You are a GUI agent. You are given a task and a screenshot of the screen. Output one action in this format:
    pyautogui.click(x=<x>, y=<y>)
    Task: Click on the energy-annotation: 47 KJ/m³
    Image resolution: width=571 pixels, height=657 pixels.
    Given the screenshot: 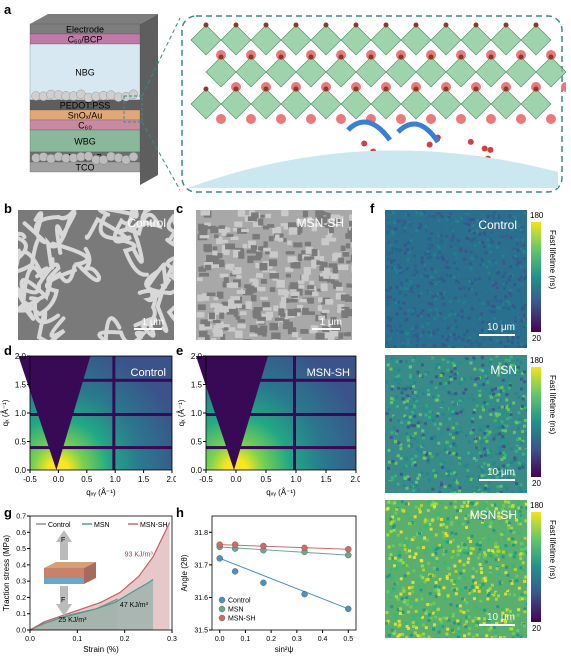 What is the action you would take?
    pyautogui.click(x=134, y=605)
    